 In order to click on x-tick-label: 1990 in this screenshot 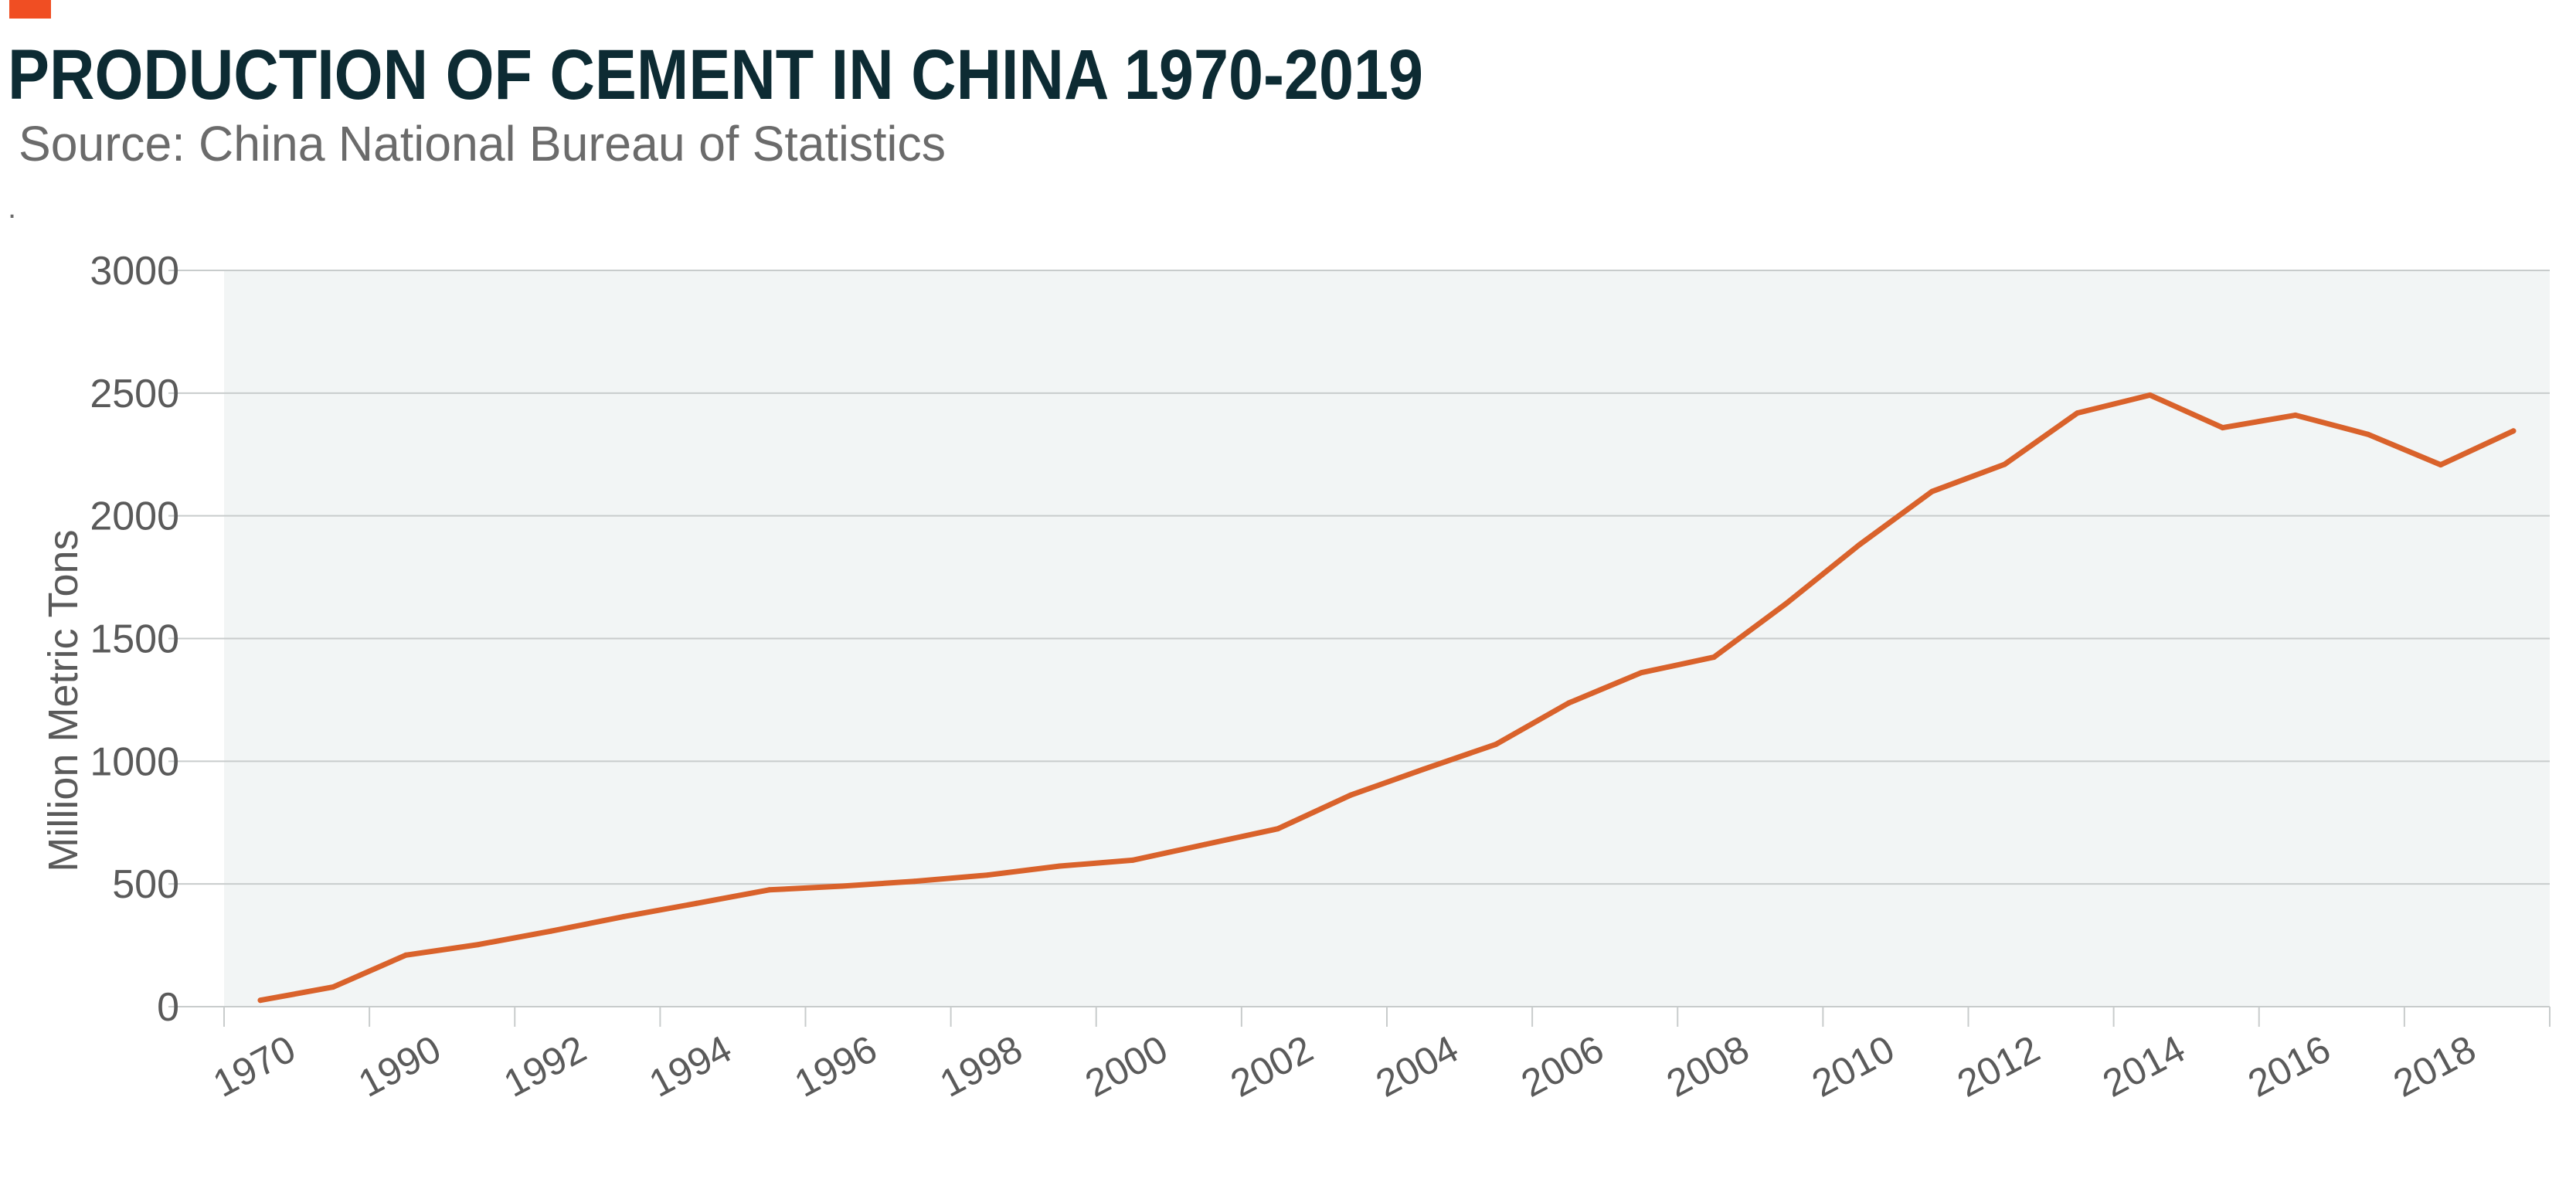, I will do `click(400, 1066)`.